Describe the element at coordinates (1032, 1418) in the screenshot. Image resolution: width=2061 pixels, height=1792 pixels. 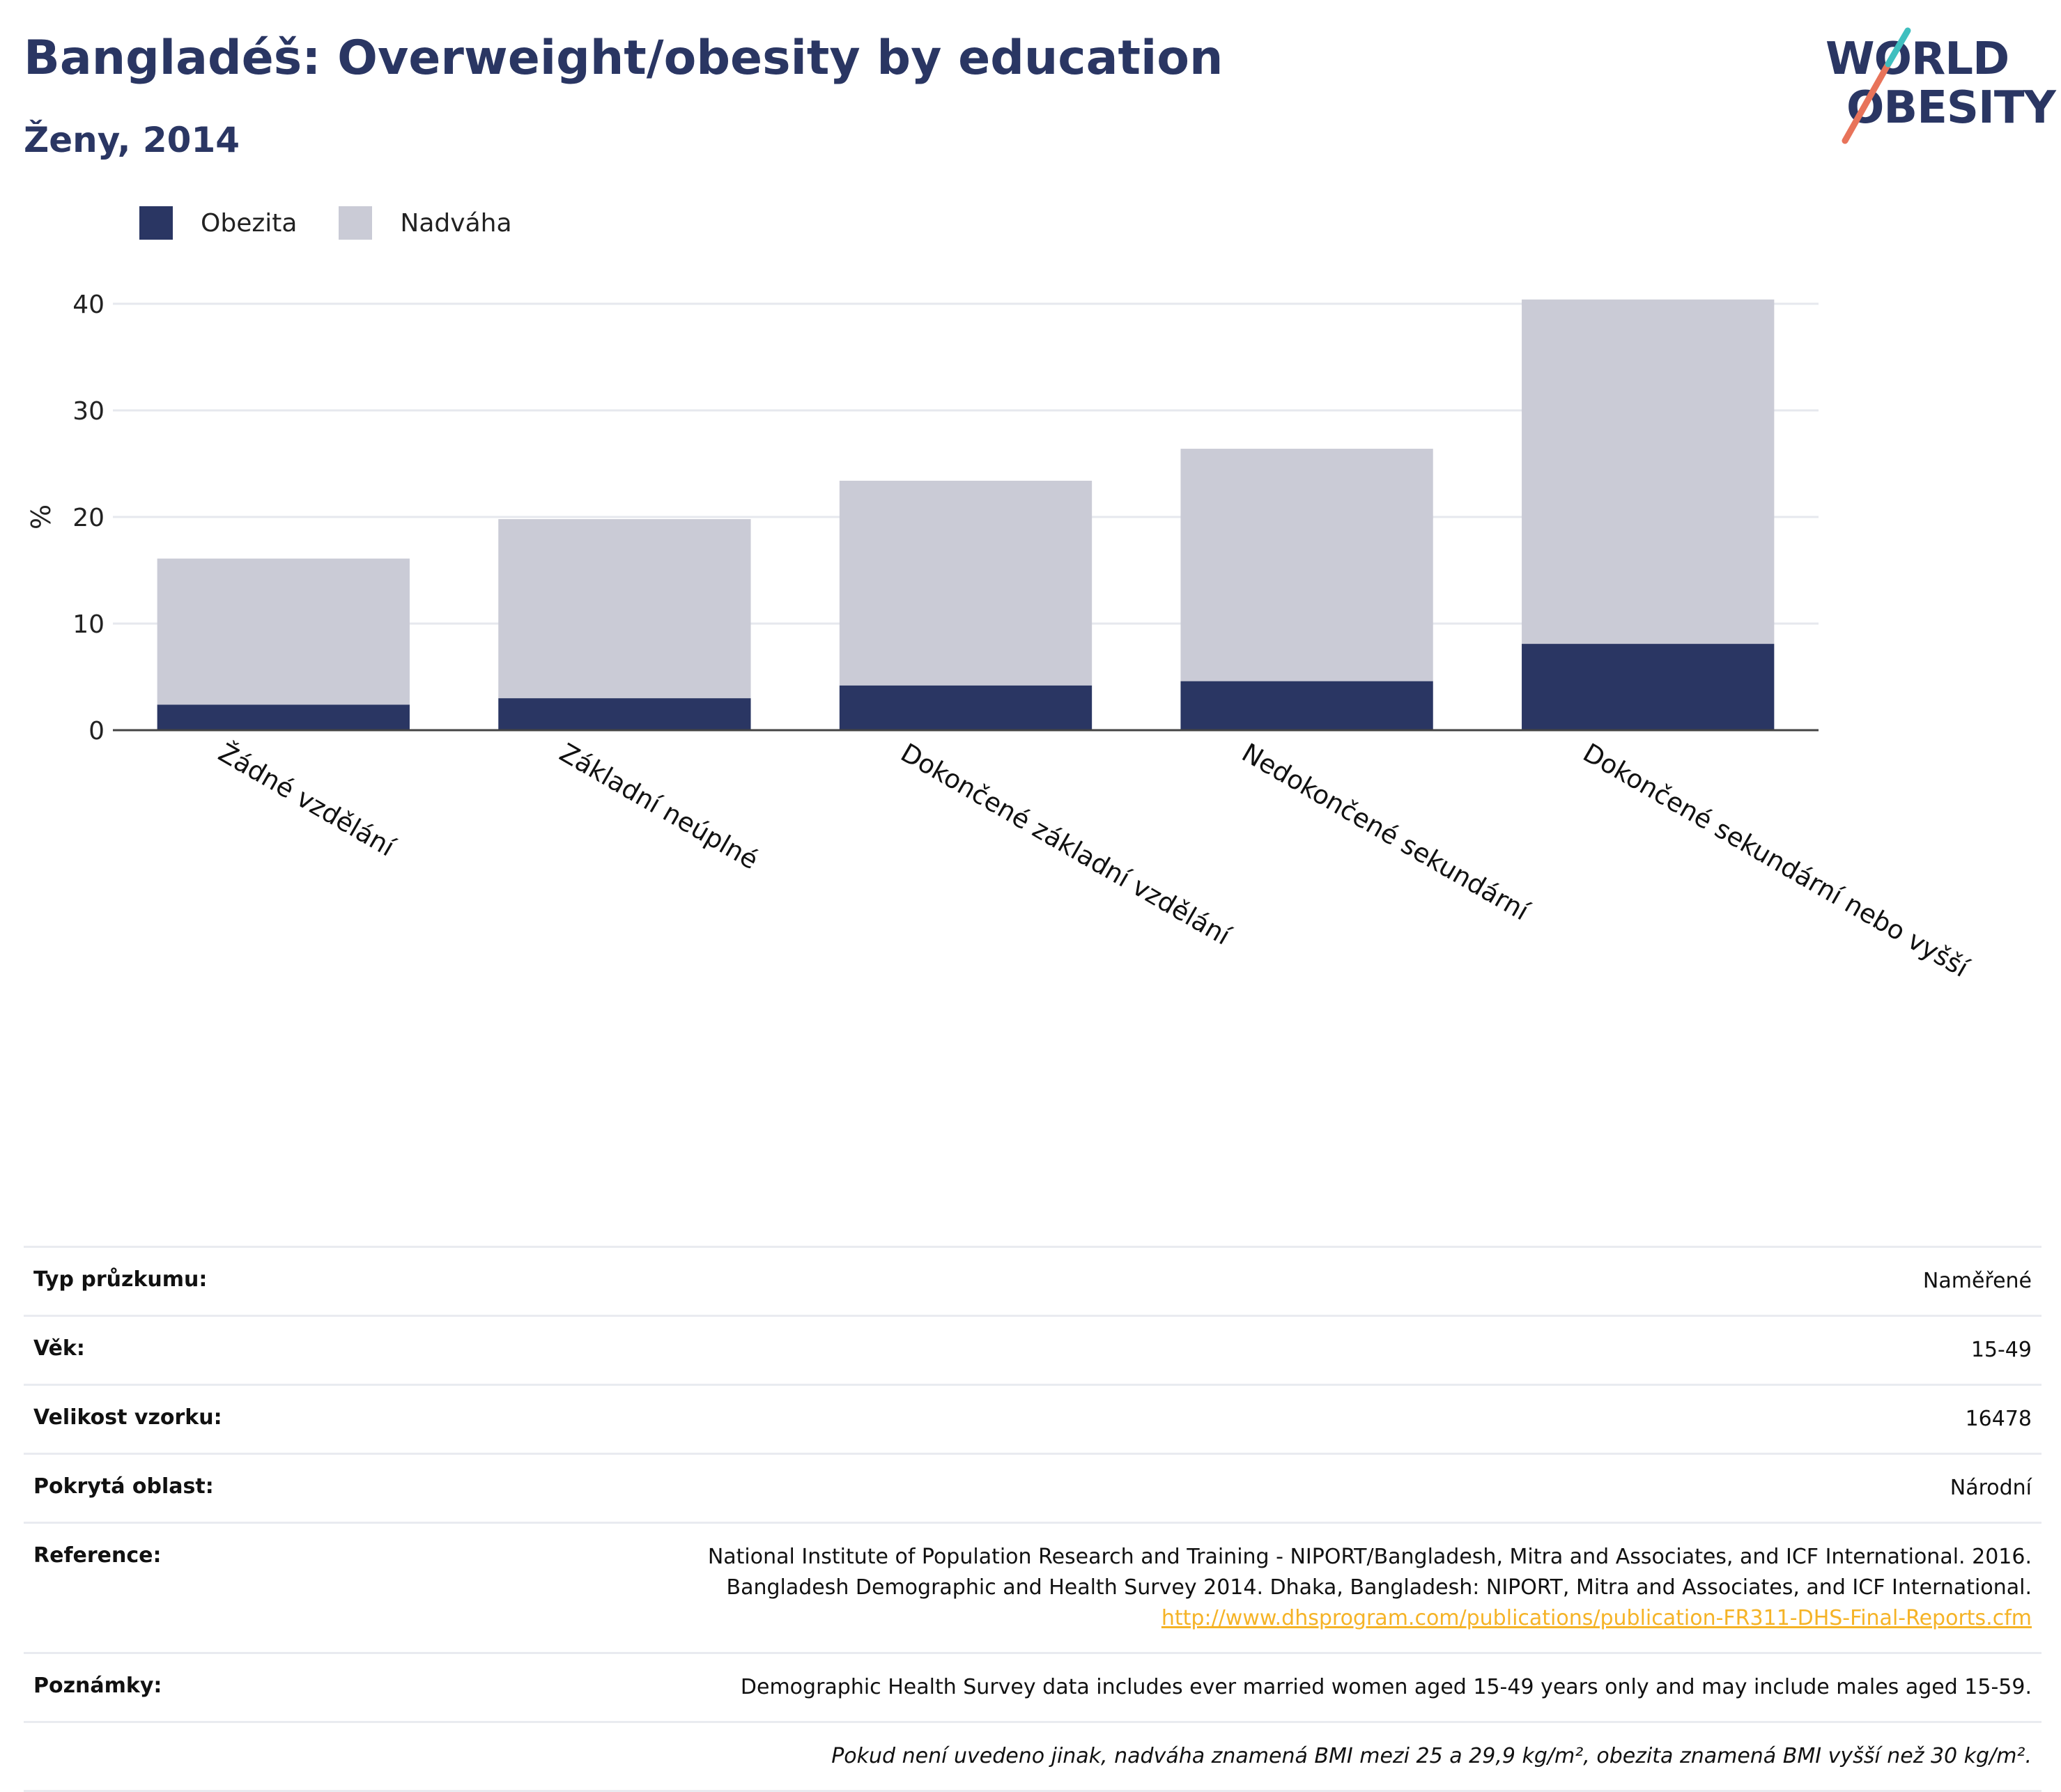
I see `row-sample-size: Velikost vzorku: 16478` at that location.